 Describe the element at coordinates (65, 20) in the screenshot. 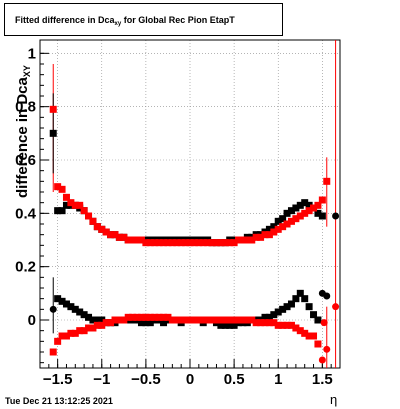

I see `title-prefix: Fitted difference in Dca` at that location.